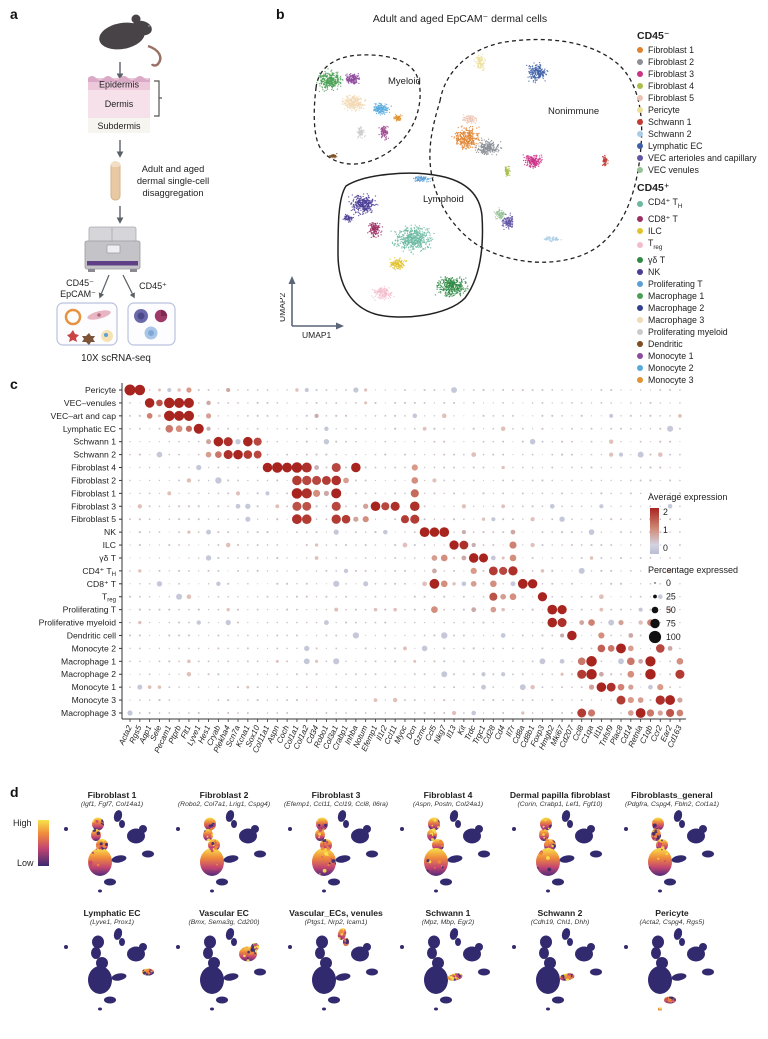  What do you see at coordinates (224, 795) in the screenshot?
I see `feature-plot-title: Fibroblast 2` at bounding box center [224, 795].